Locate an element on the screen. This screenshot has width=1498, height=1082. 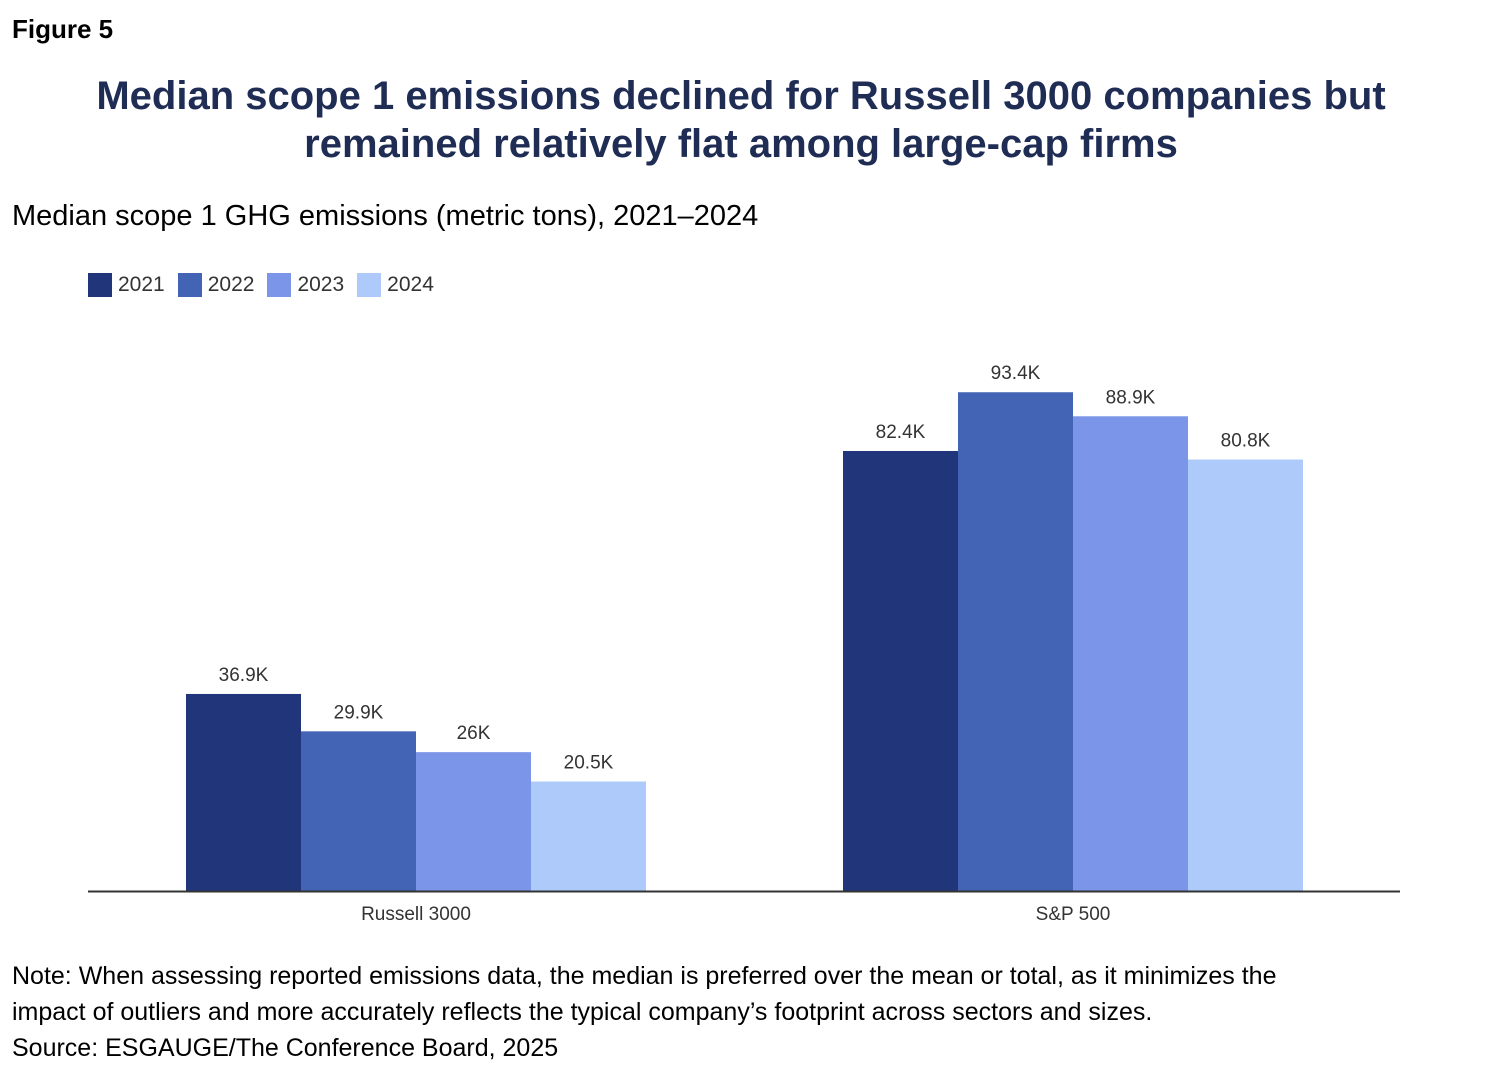
legend-item-2023: 2023 is located at coordinates (305, 285).